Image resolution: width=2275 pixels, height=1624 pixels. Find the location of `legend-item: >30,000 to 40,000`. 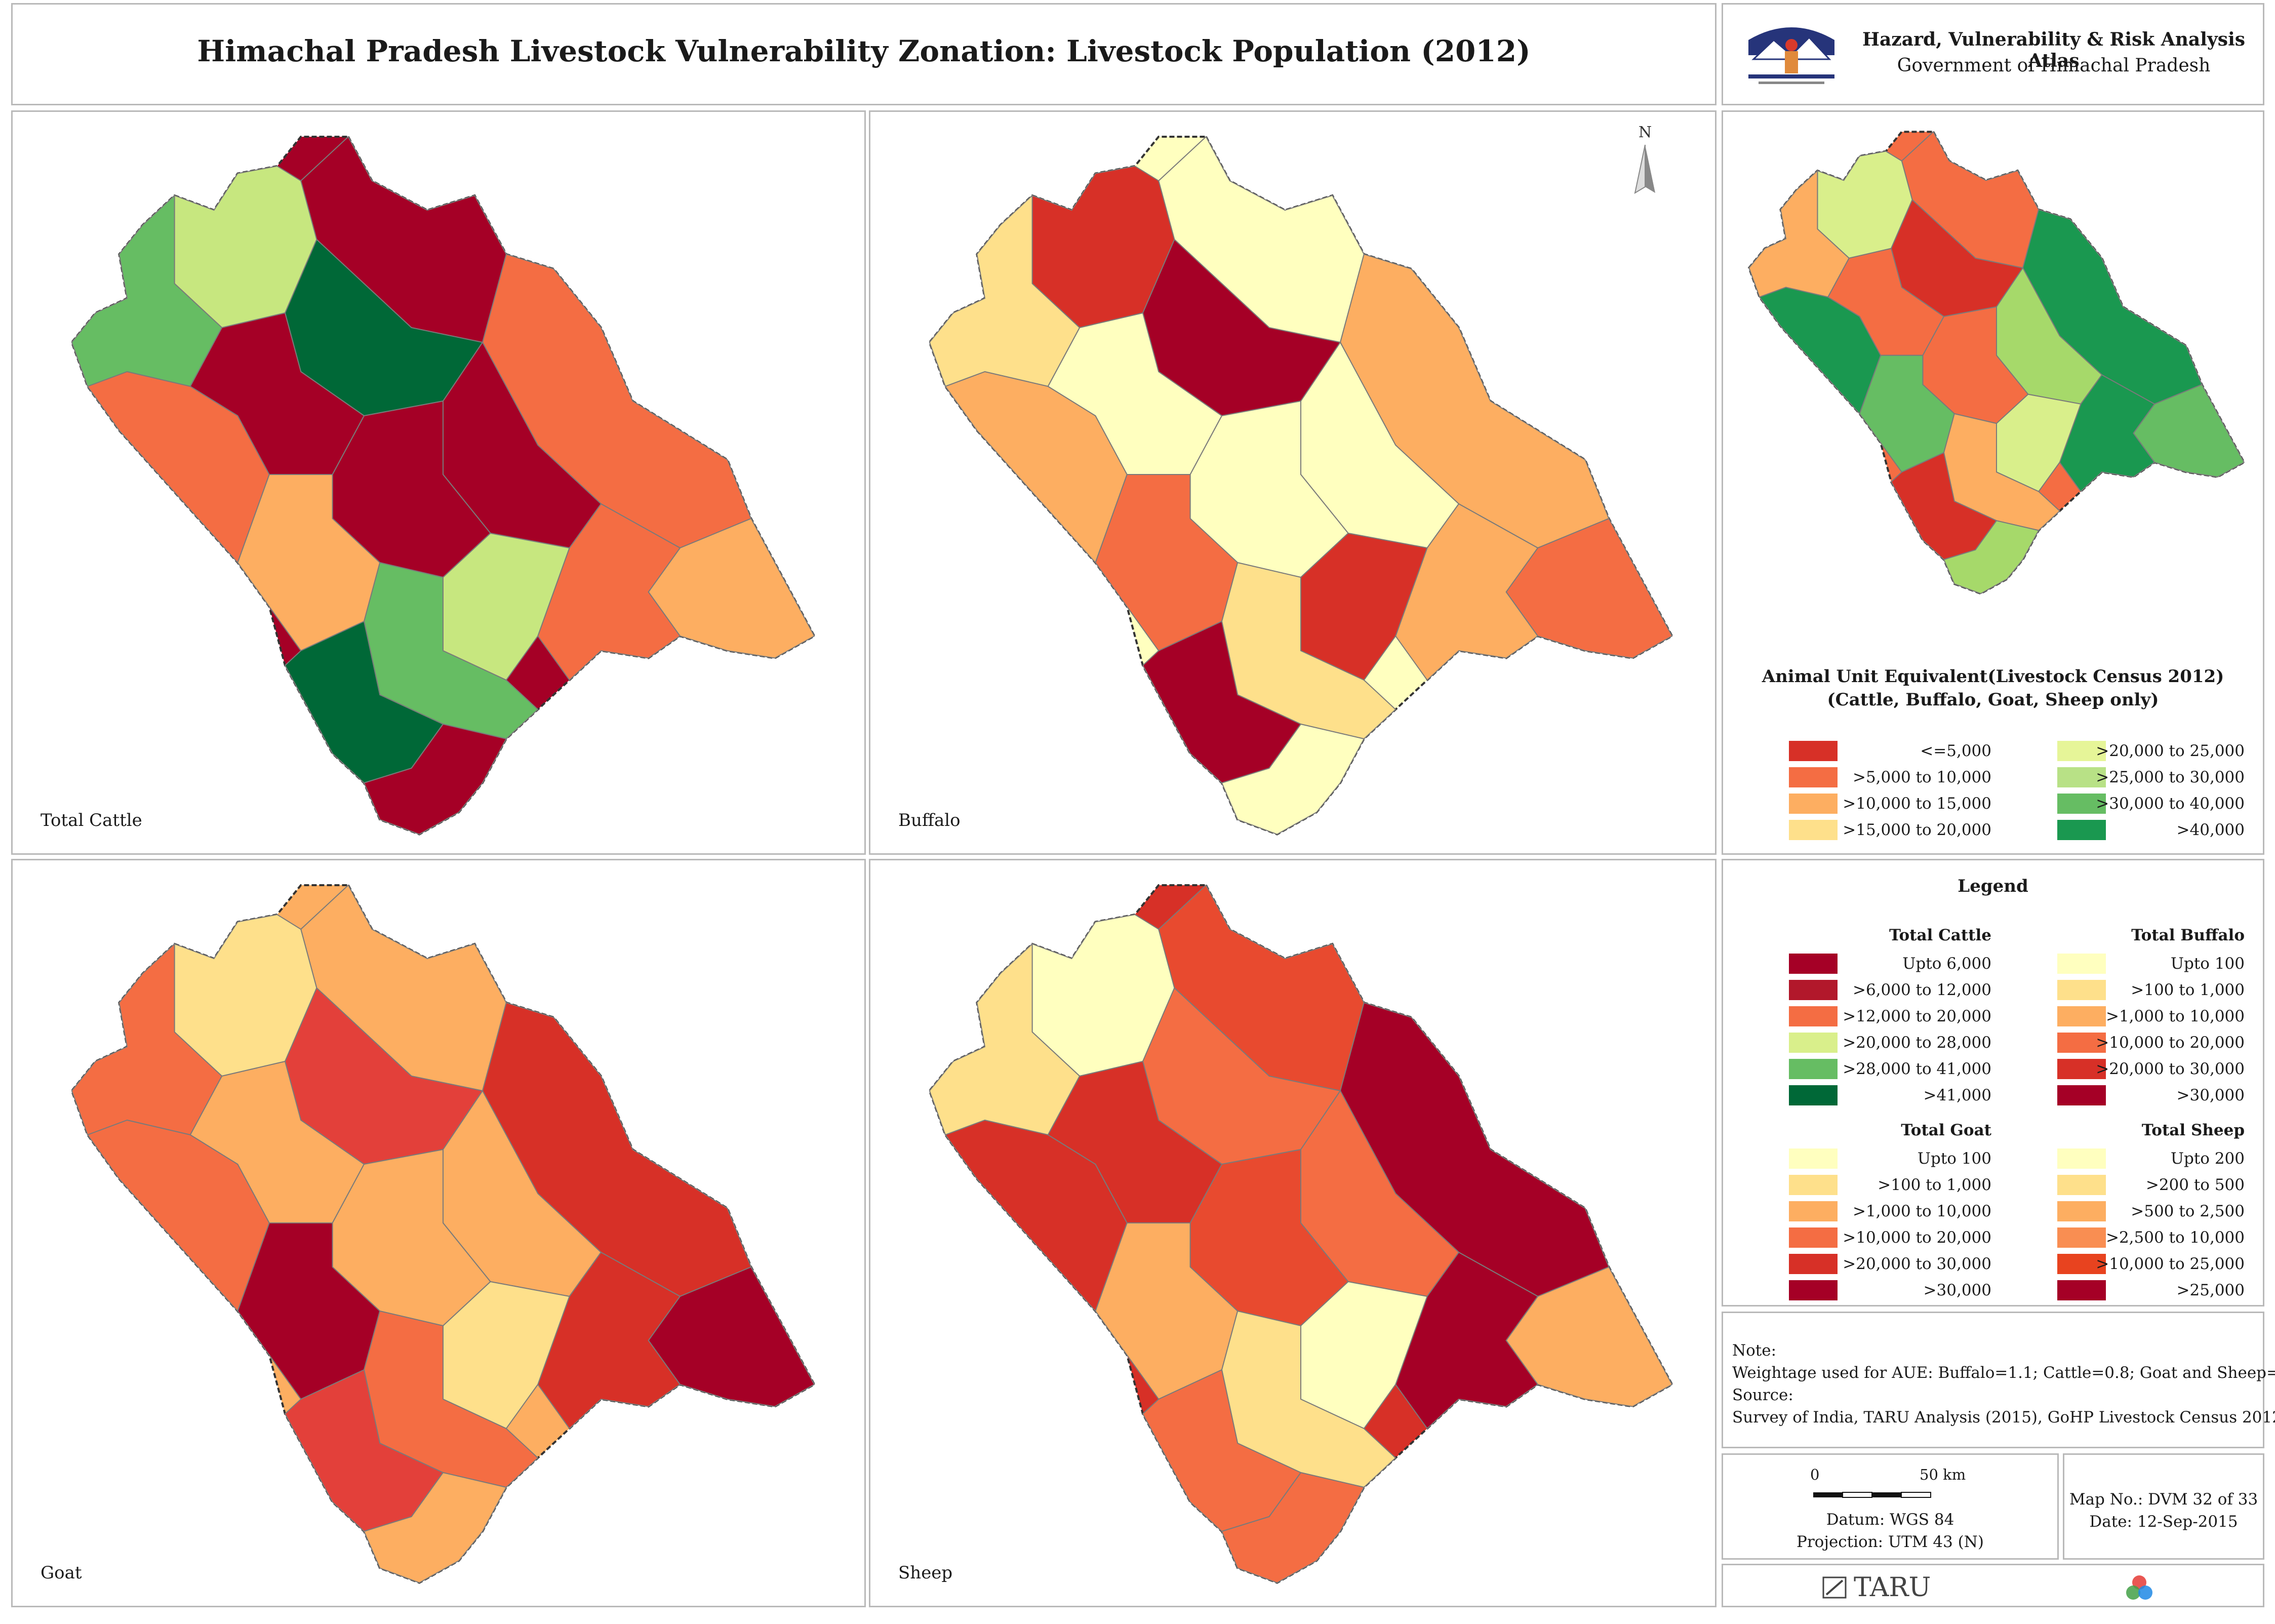

legend-item: >30,000 to 40,000 is located at coordinates (2123, 805).